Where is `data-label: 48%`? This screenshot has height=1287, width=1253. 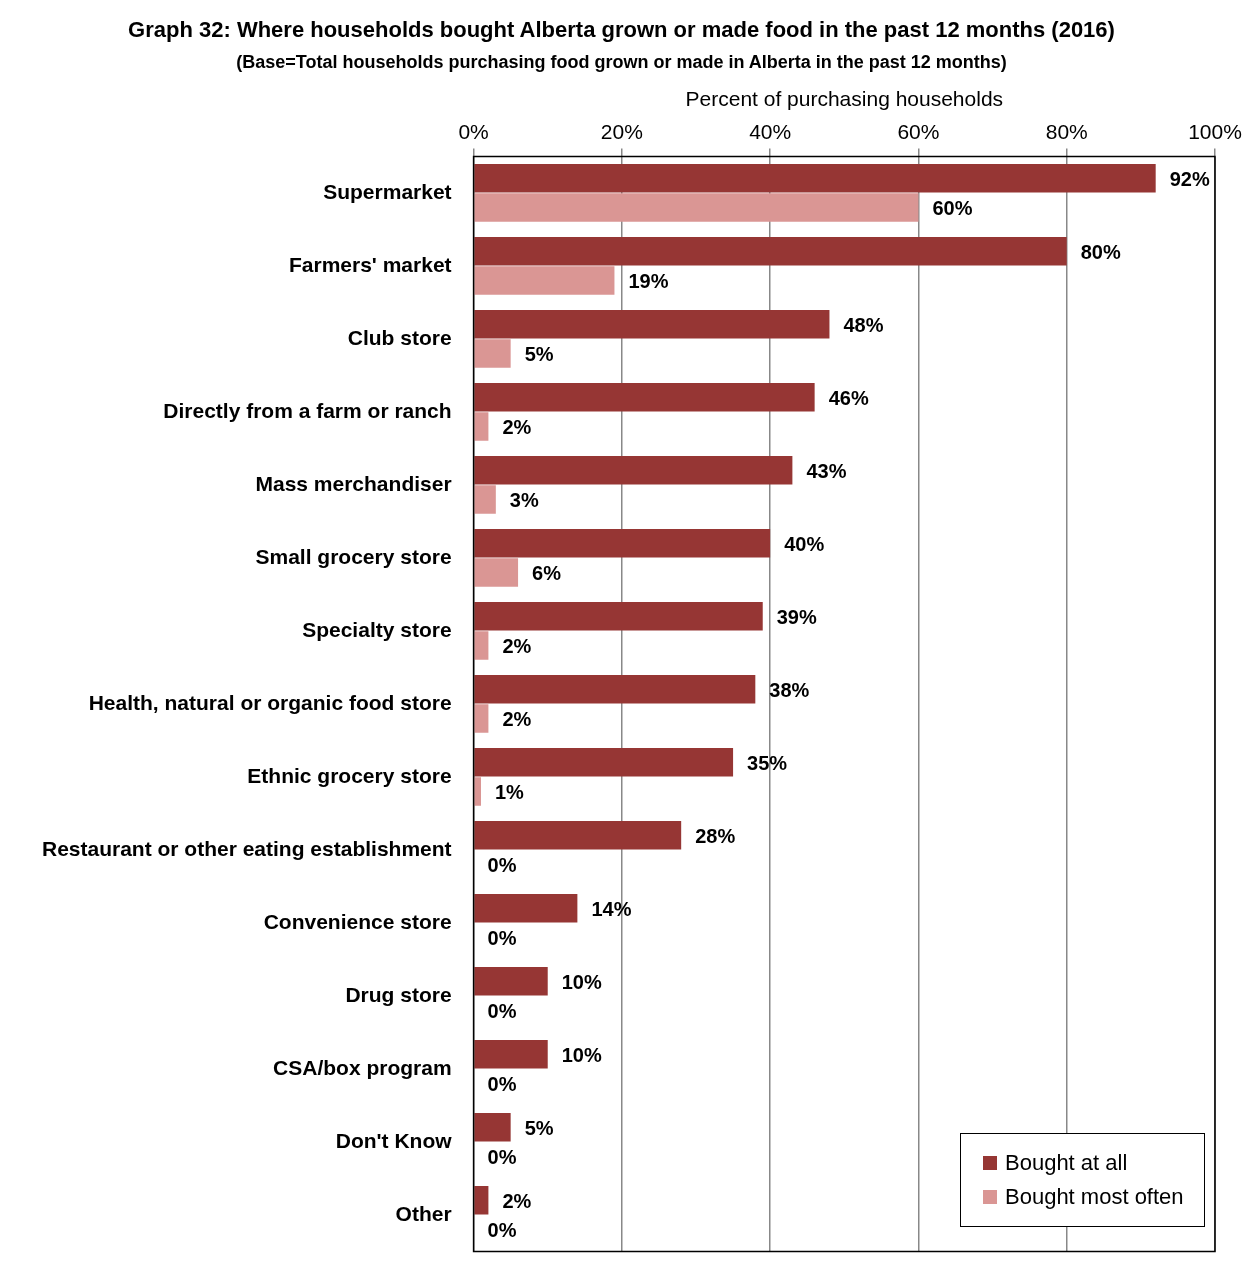
data-label: 48% is located at coordinates (863, 324).